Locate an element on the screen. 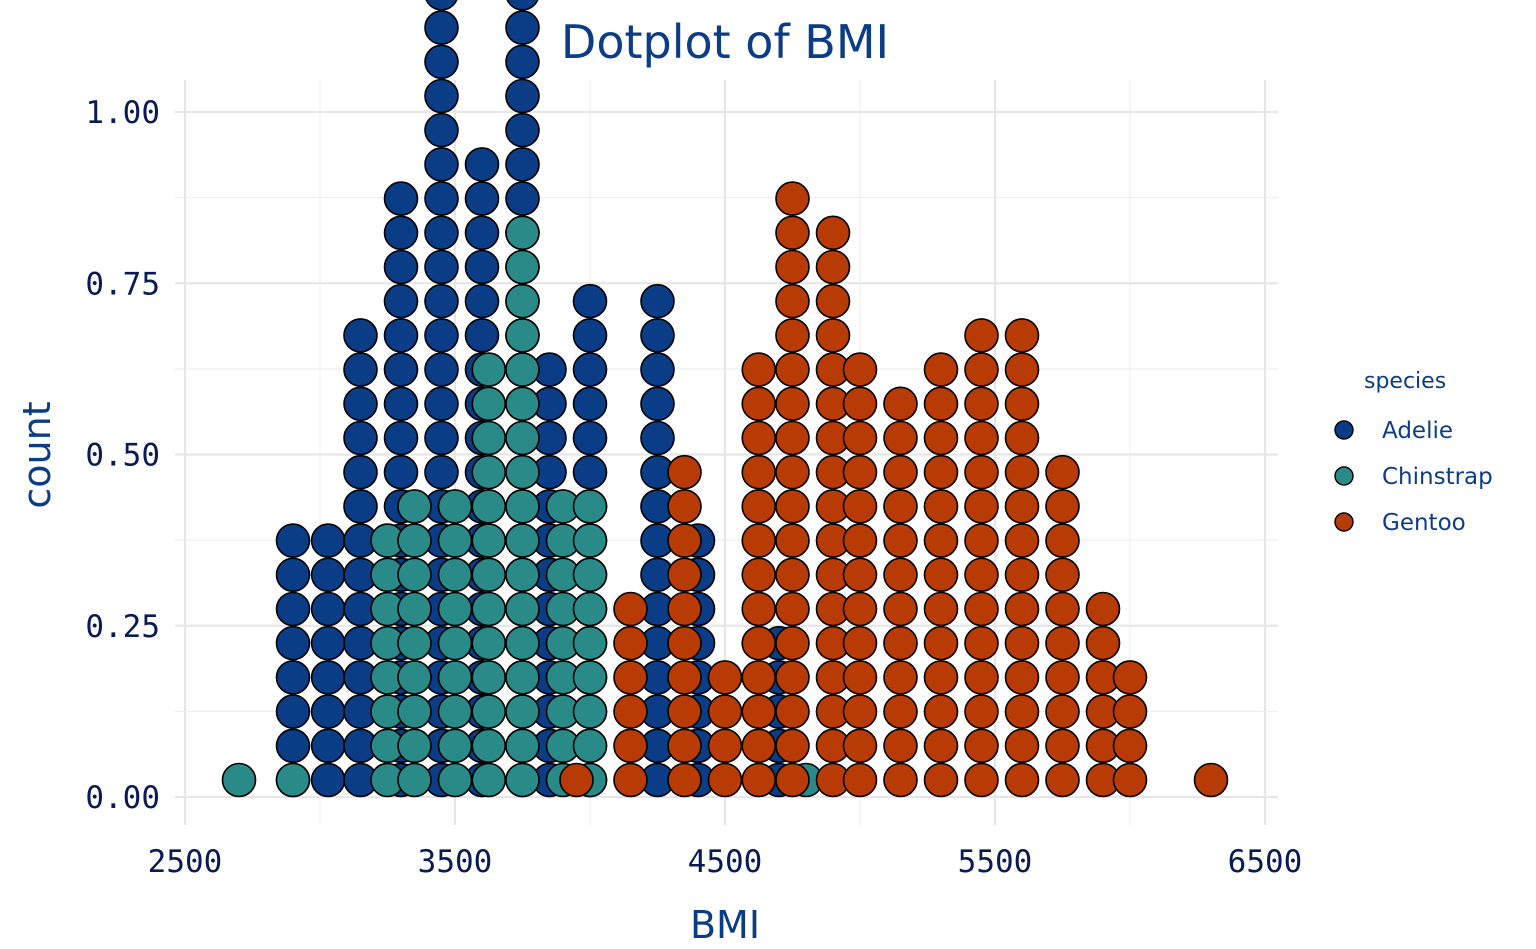  y-tick-label: 0.25 is located at coordinates (122, 627).